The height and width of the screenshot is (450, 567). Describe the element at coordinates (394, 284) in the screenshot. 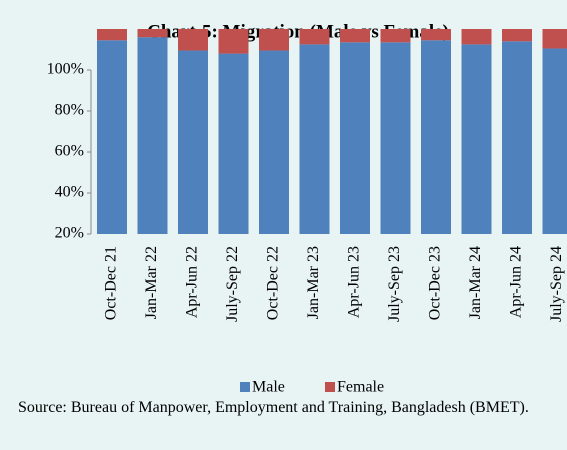

I see `x-tick-label: July-Sep 23` at that location.